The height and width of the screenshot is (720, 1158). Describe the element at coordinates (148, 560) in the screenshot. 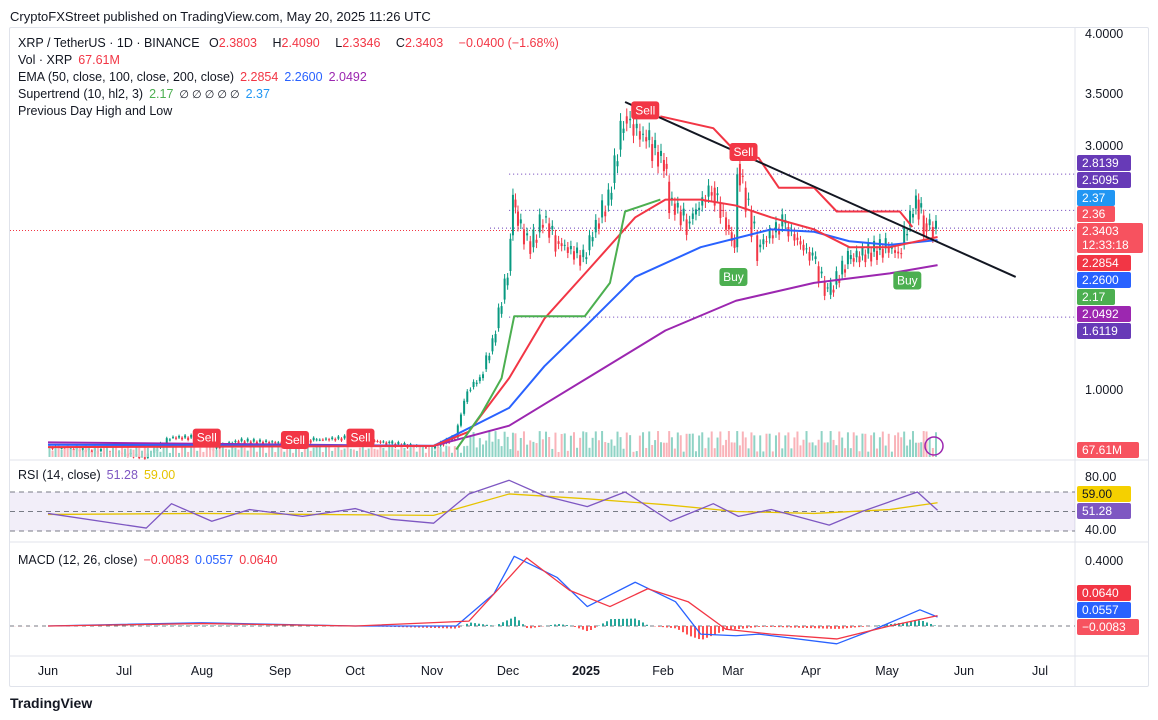

I see `legend-macd: MACD (12, 26, close) −0.0083 0.0557 0.0640` at that location.